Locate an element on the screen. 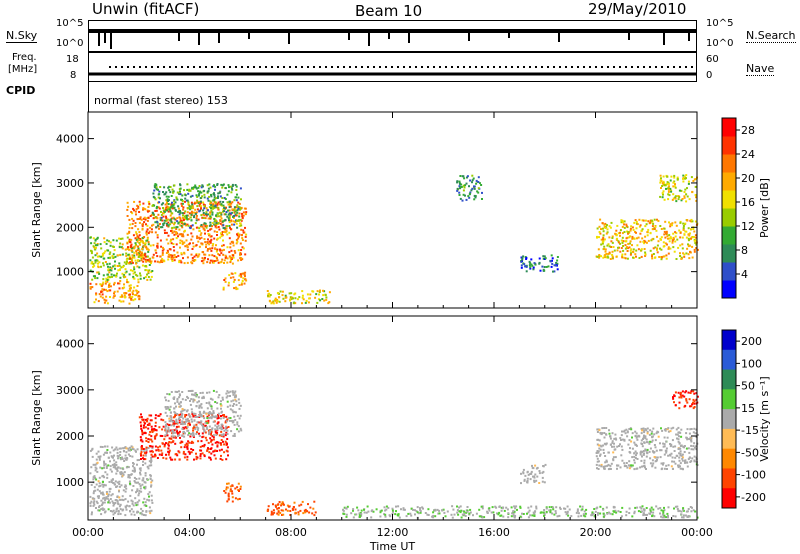 The width and height of the screenshot is (800, 554). velocity-colorbar-tick-label: 200 is located at coordinates (751, 341).